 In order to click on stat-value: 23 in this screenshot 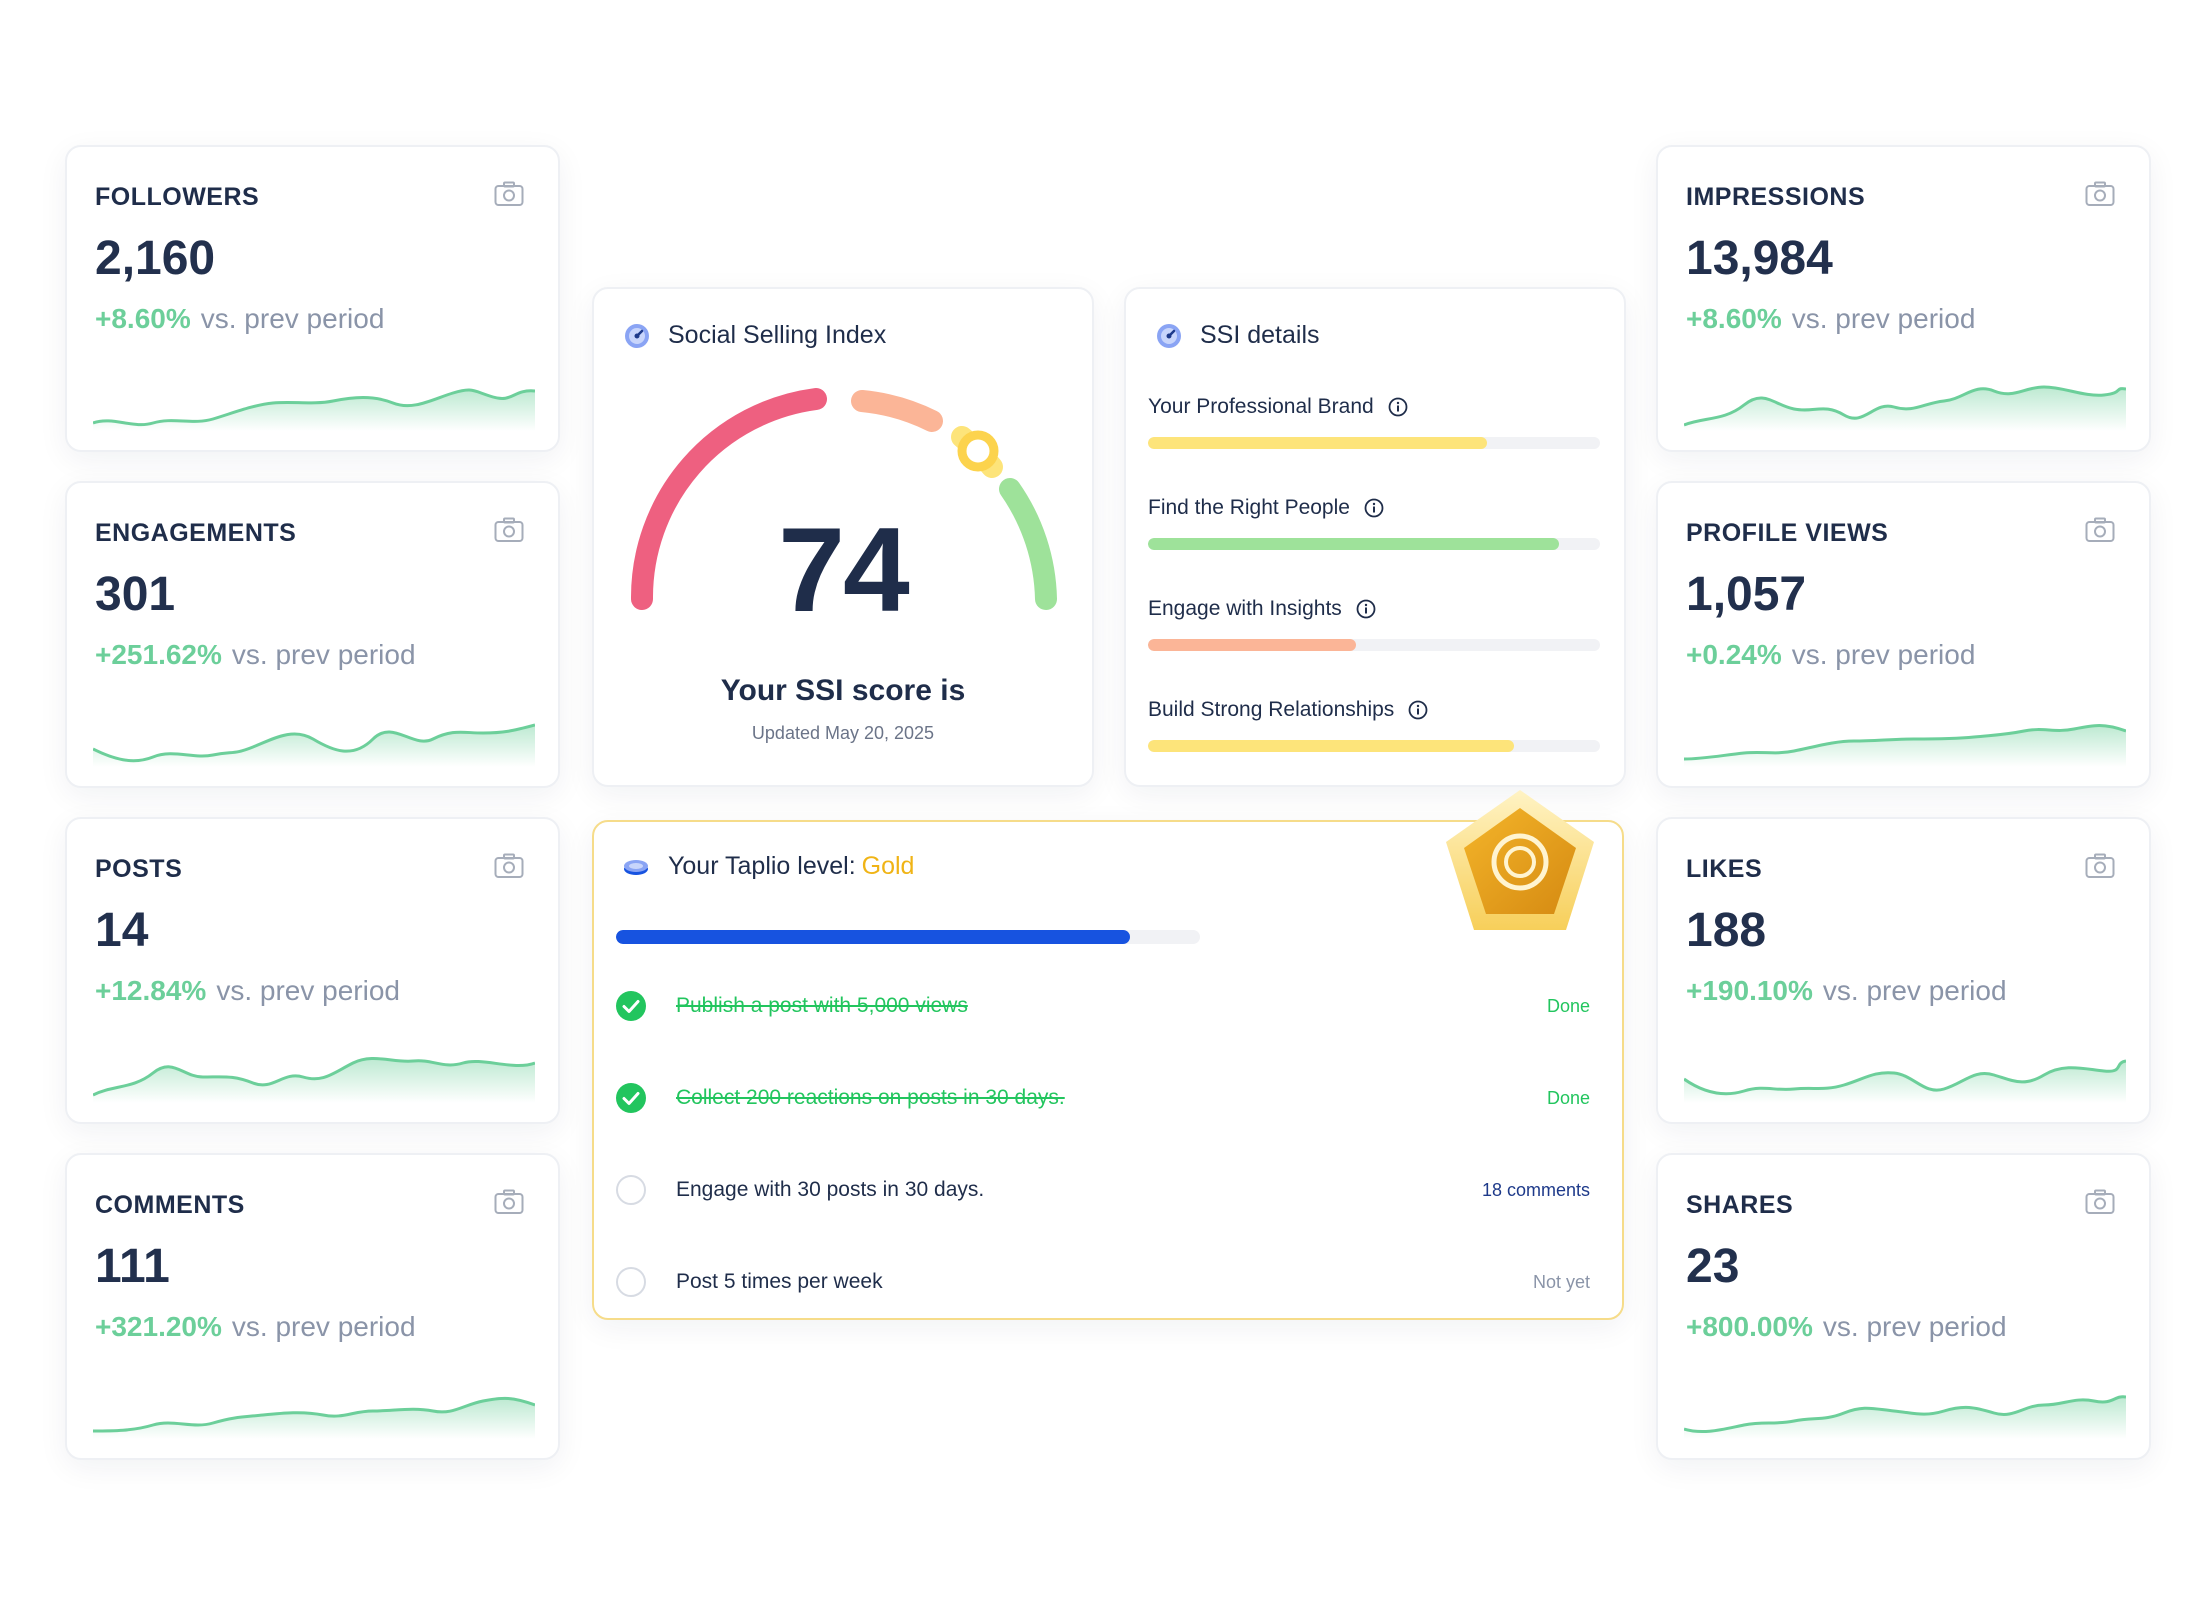, I will do `click(1713, 1266)`.